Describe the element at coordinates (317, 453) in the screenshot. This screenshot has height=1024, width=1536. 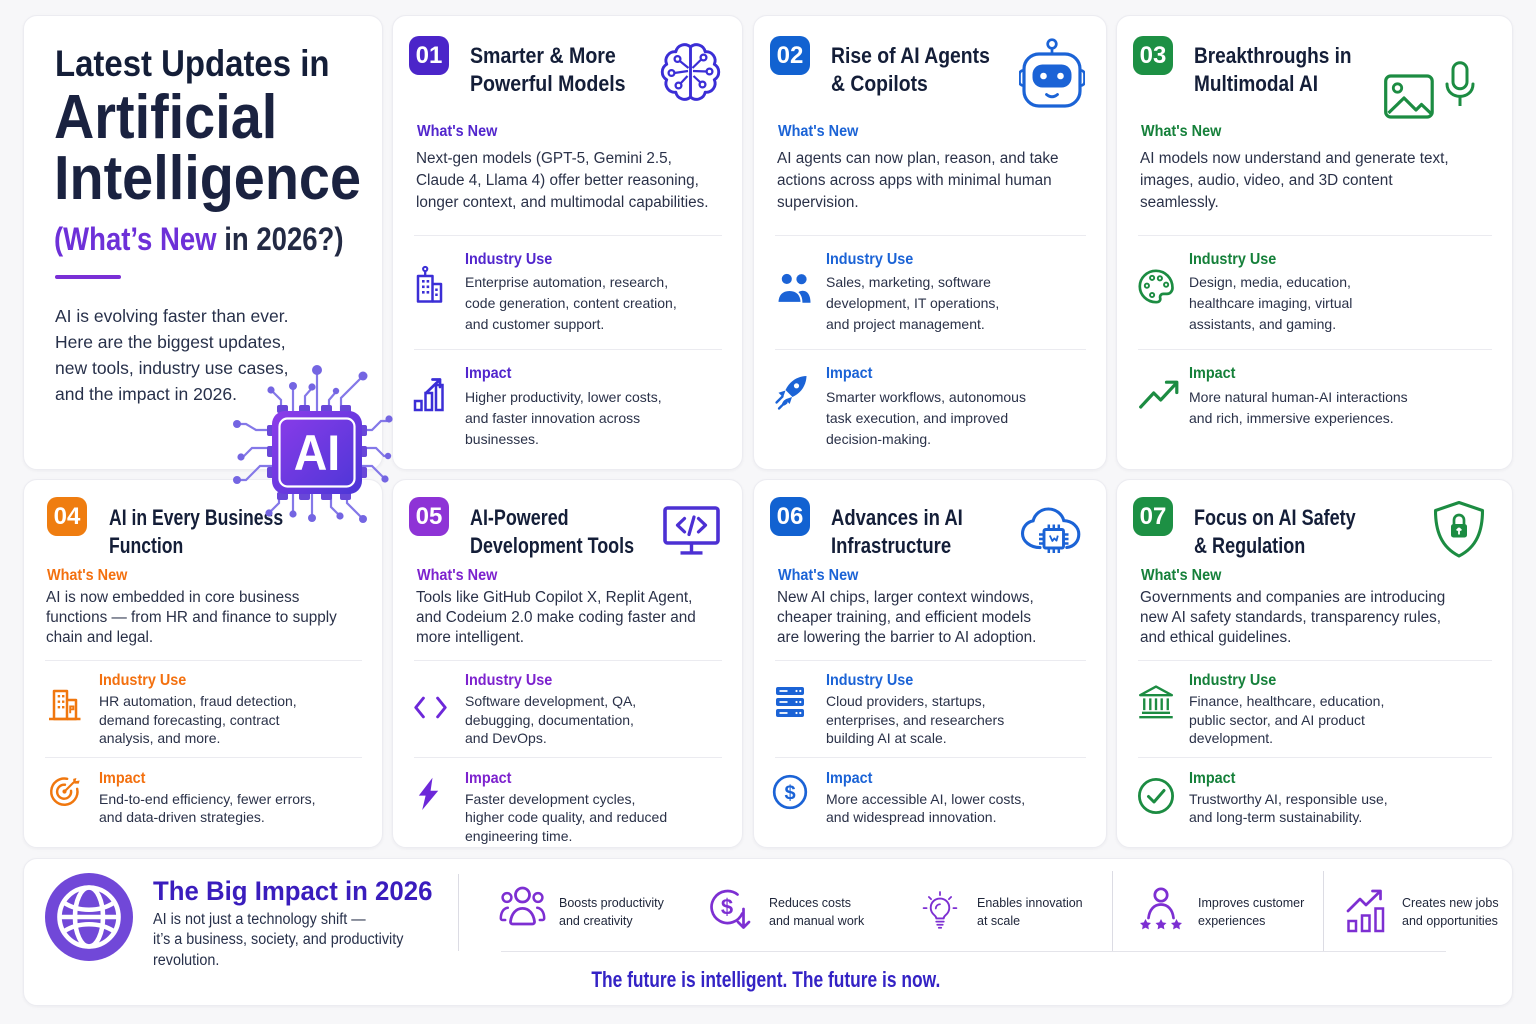
I see `svg-text: AI` at that location.